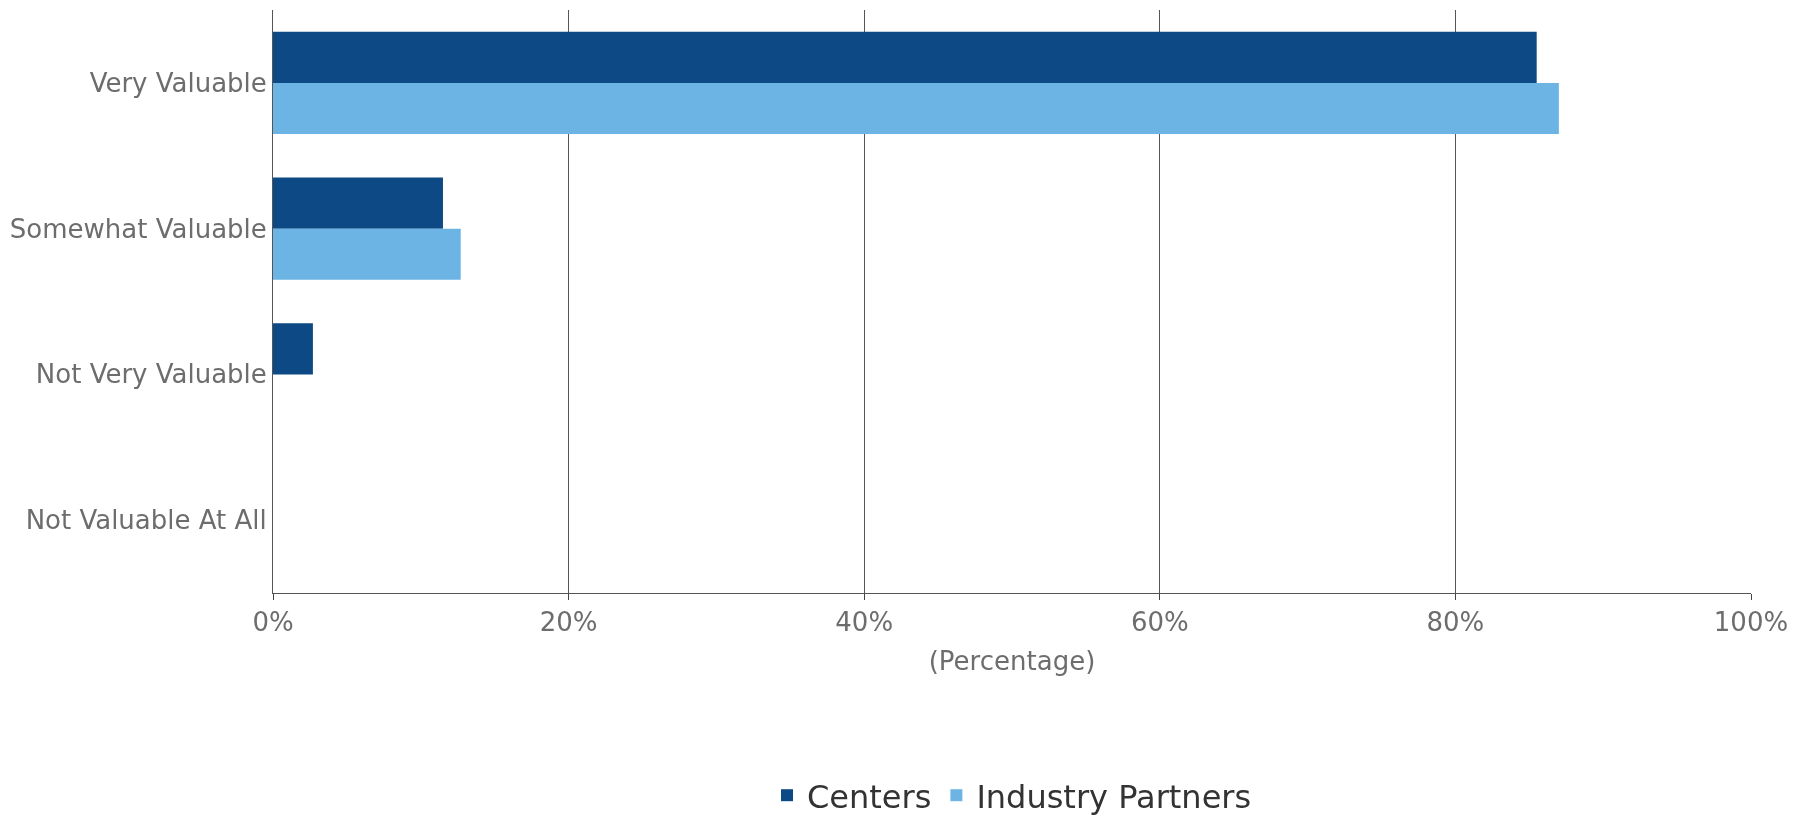 This screenshot has height=833, width=1811. I want to click on legend-label: Industry Partners, so click(1114, 796).